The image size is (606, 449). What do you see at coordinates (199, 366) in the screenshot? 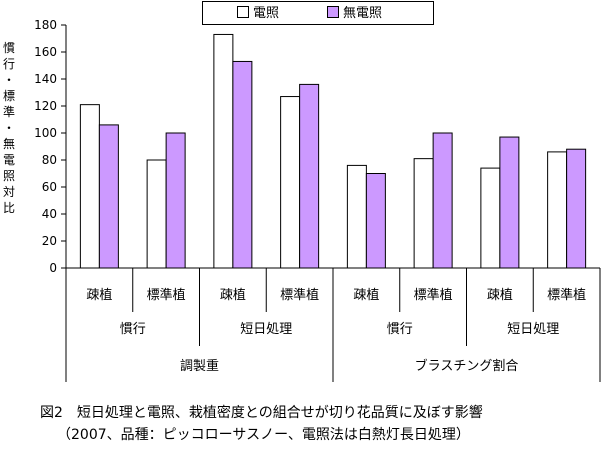
I see `x-metric-label: 調製重` at bounding box center [199, 366].